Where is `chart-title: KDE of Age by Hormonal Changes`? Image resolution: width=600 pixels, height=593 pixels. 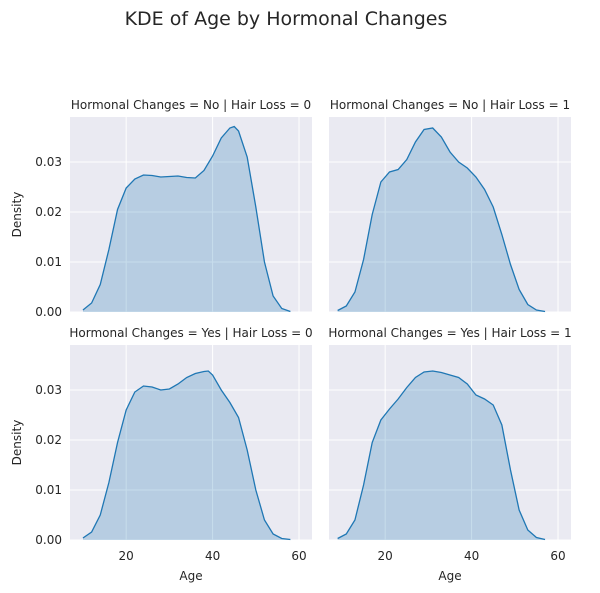
chart-title: KDE of Age by Hormonal Changes is located at coordinates (286, 19).